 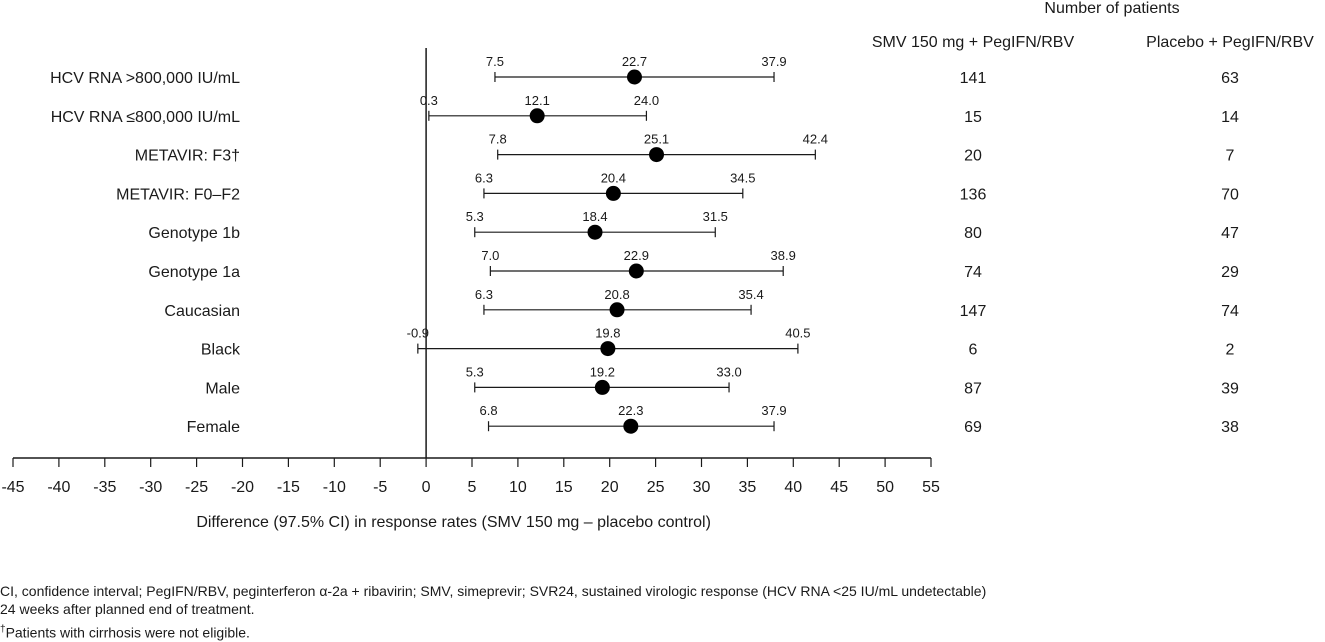 What do you see at coordinates (187, 156) in the screenshot?
I see `row-label: METAVIR: F3†` at bounding box center [187, 156].